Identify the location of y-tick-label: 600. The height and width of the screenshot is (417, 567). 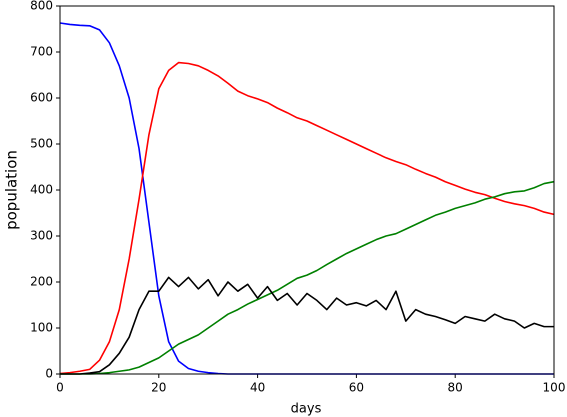
(41, 98).